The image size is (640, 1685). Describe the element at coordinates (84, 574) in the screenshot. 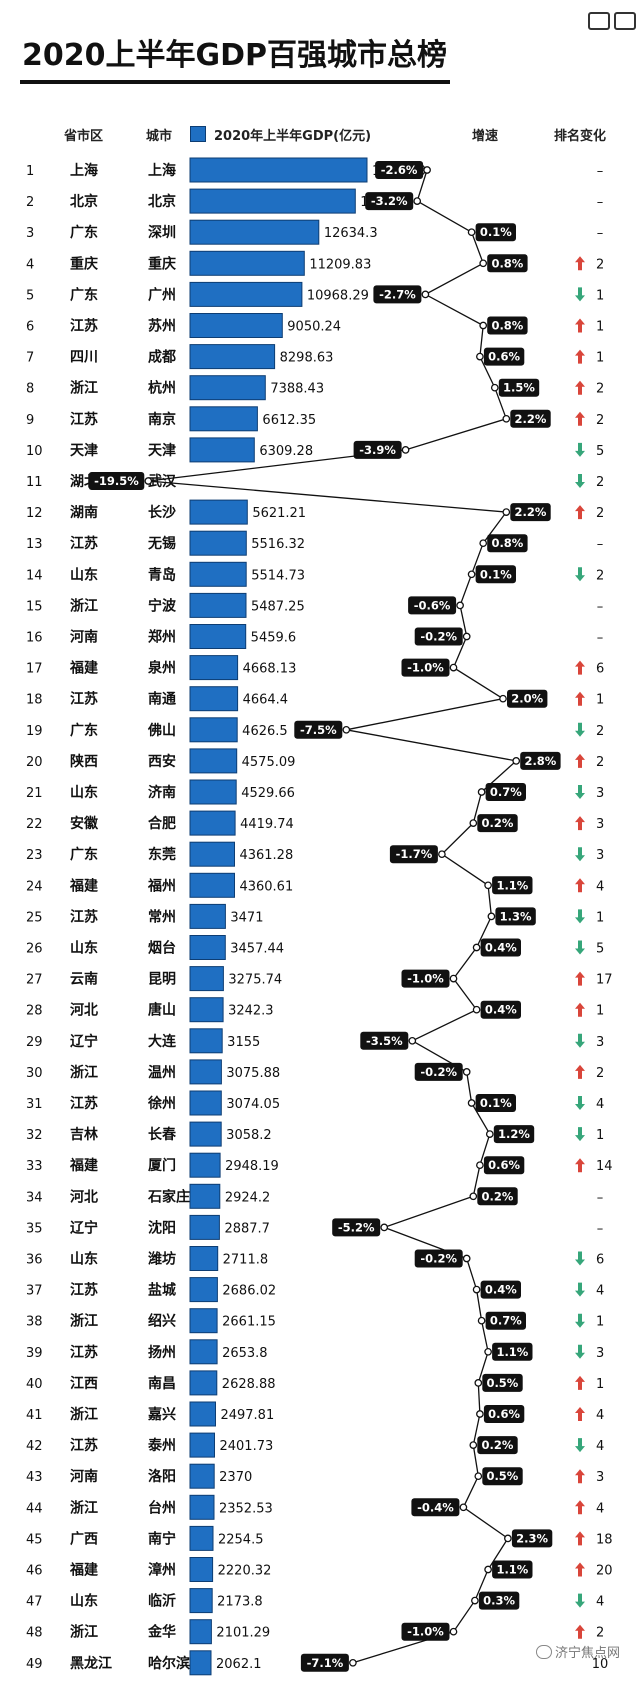

I see `province-label: 山东` at that location.